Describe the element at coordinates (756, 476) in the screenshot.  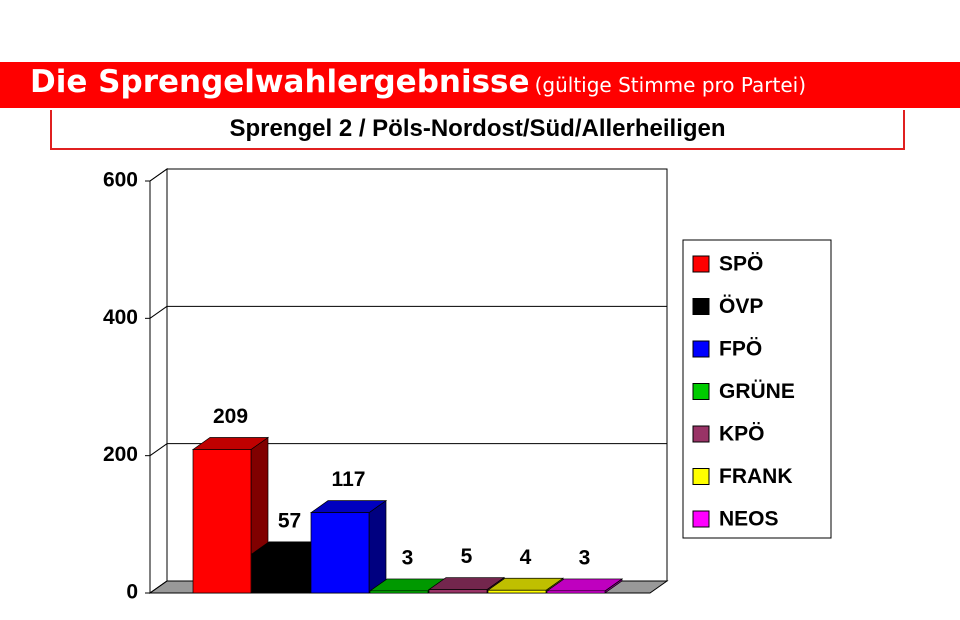
I see `legend-label: FRANK` at that location.